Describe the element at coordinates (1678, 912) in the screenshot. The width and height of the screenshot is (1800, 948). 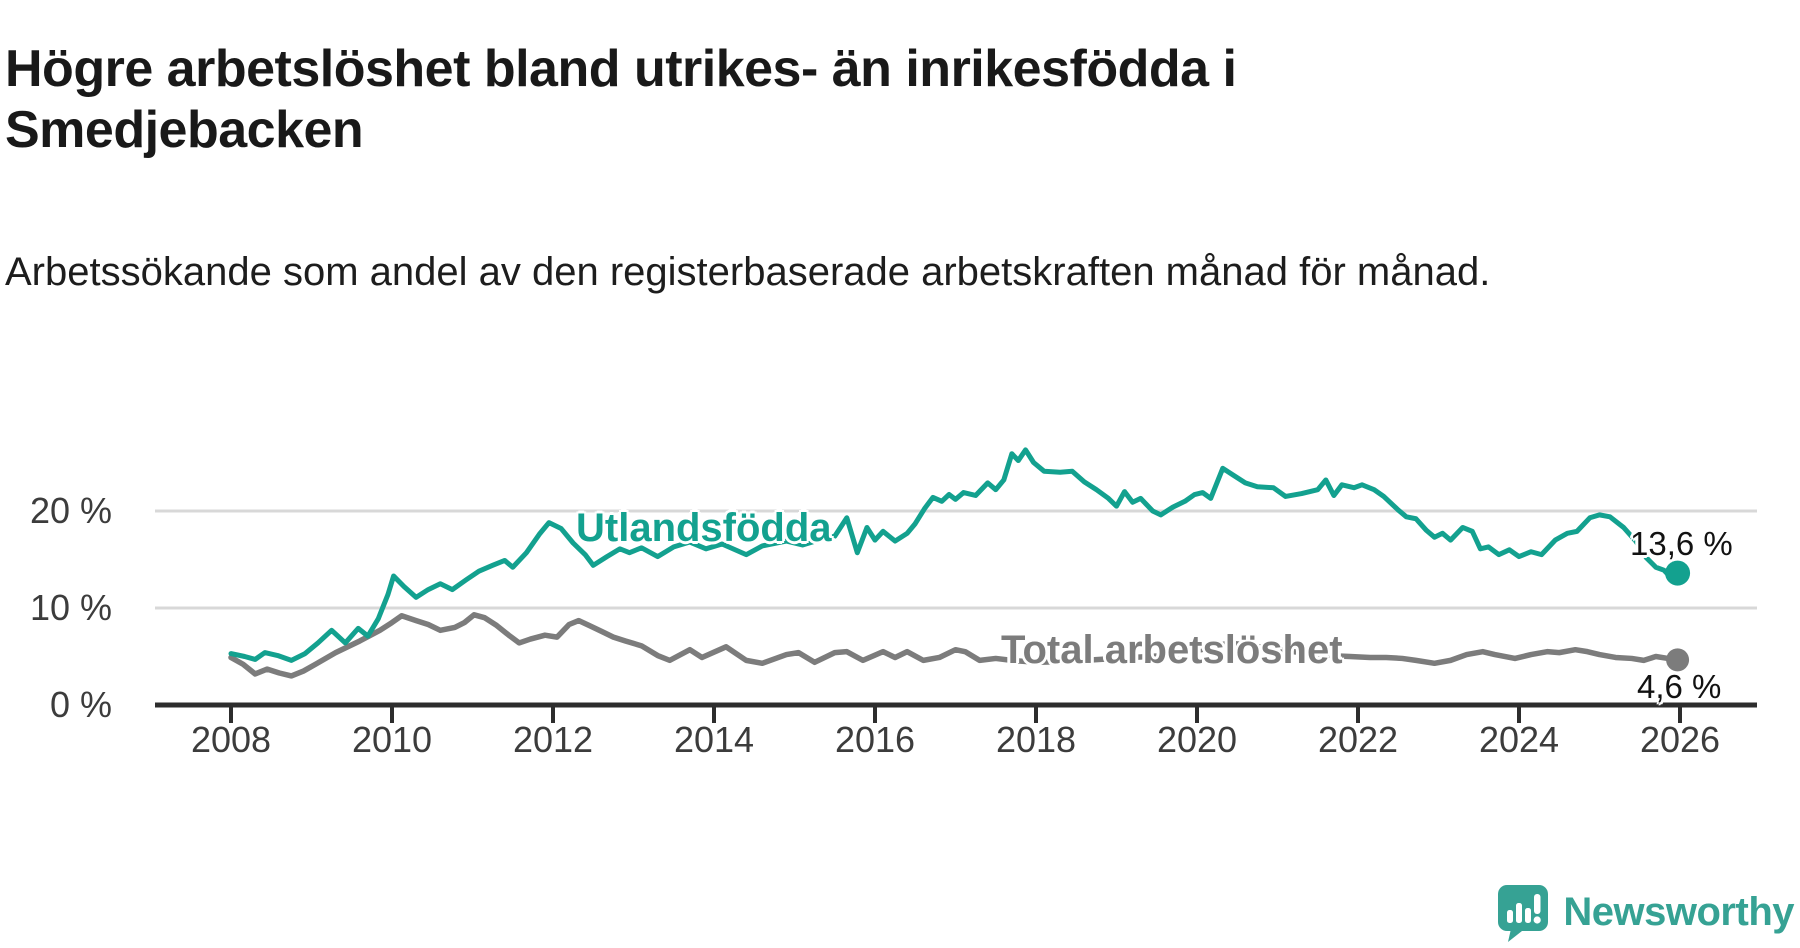
I see `newsworthy-wordmark: Newsworthy` at that location.